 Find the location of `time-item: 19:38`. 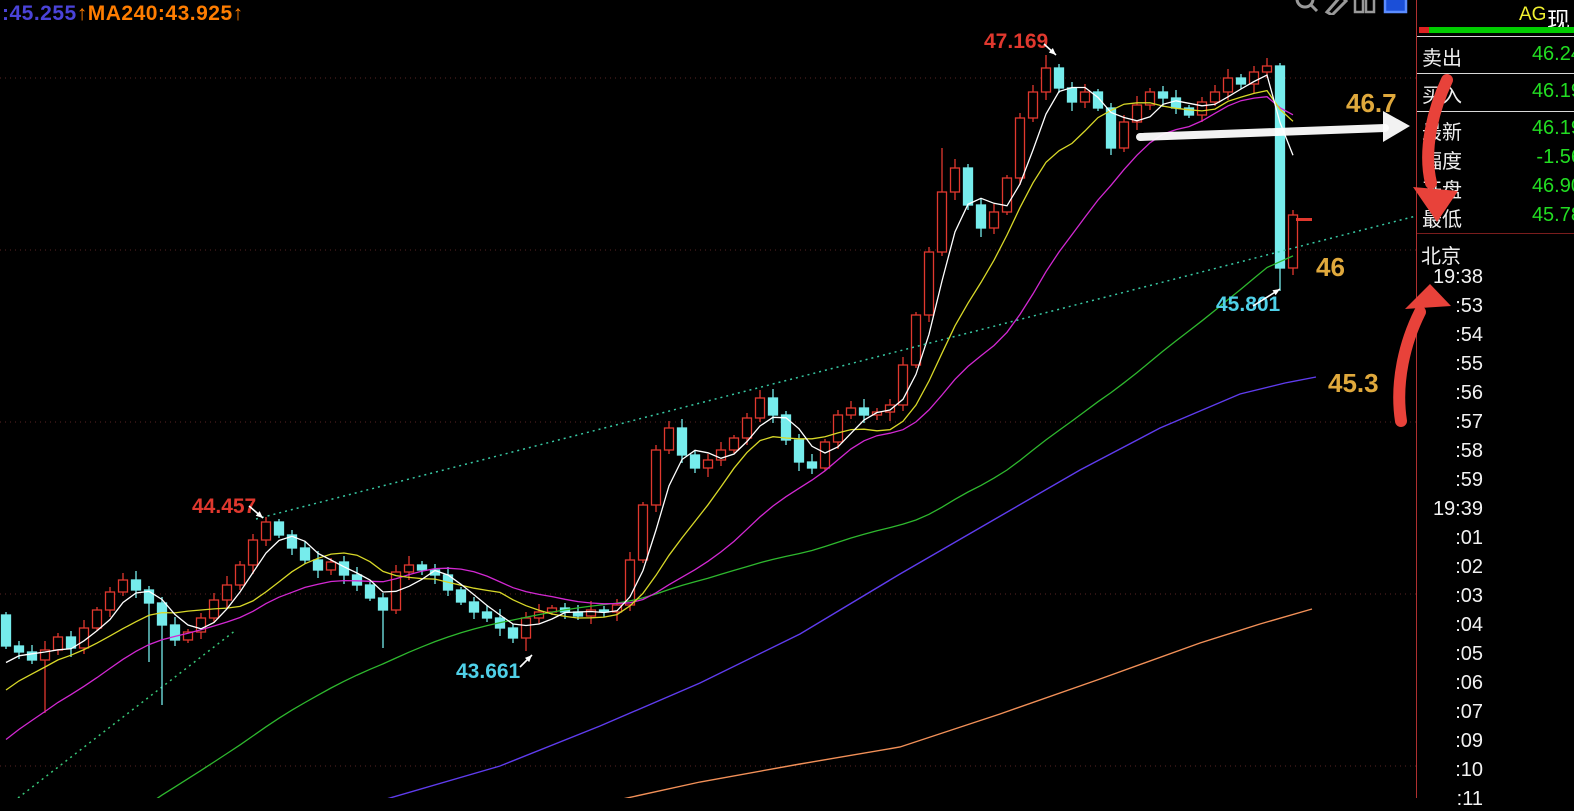

time-item: 19:38 is located at coordinates (1457, 277).